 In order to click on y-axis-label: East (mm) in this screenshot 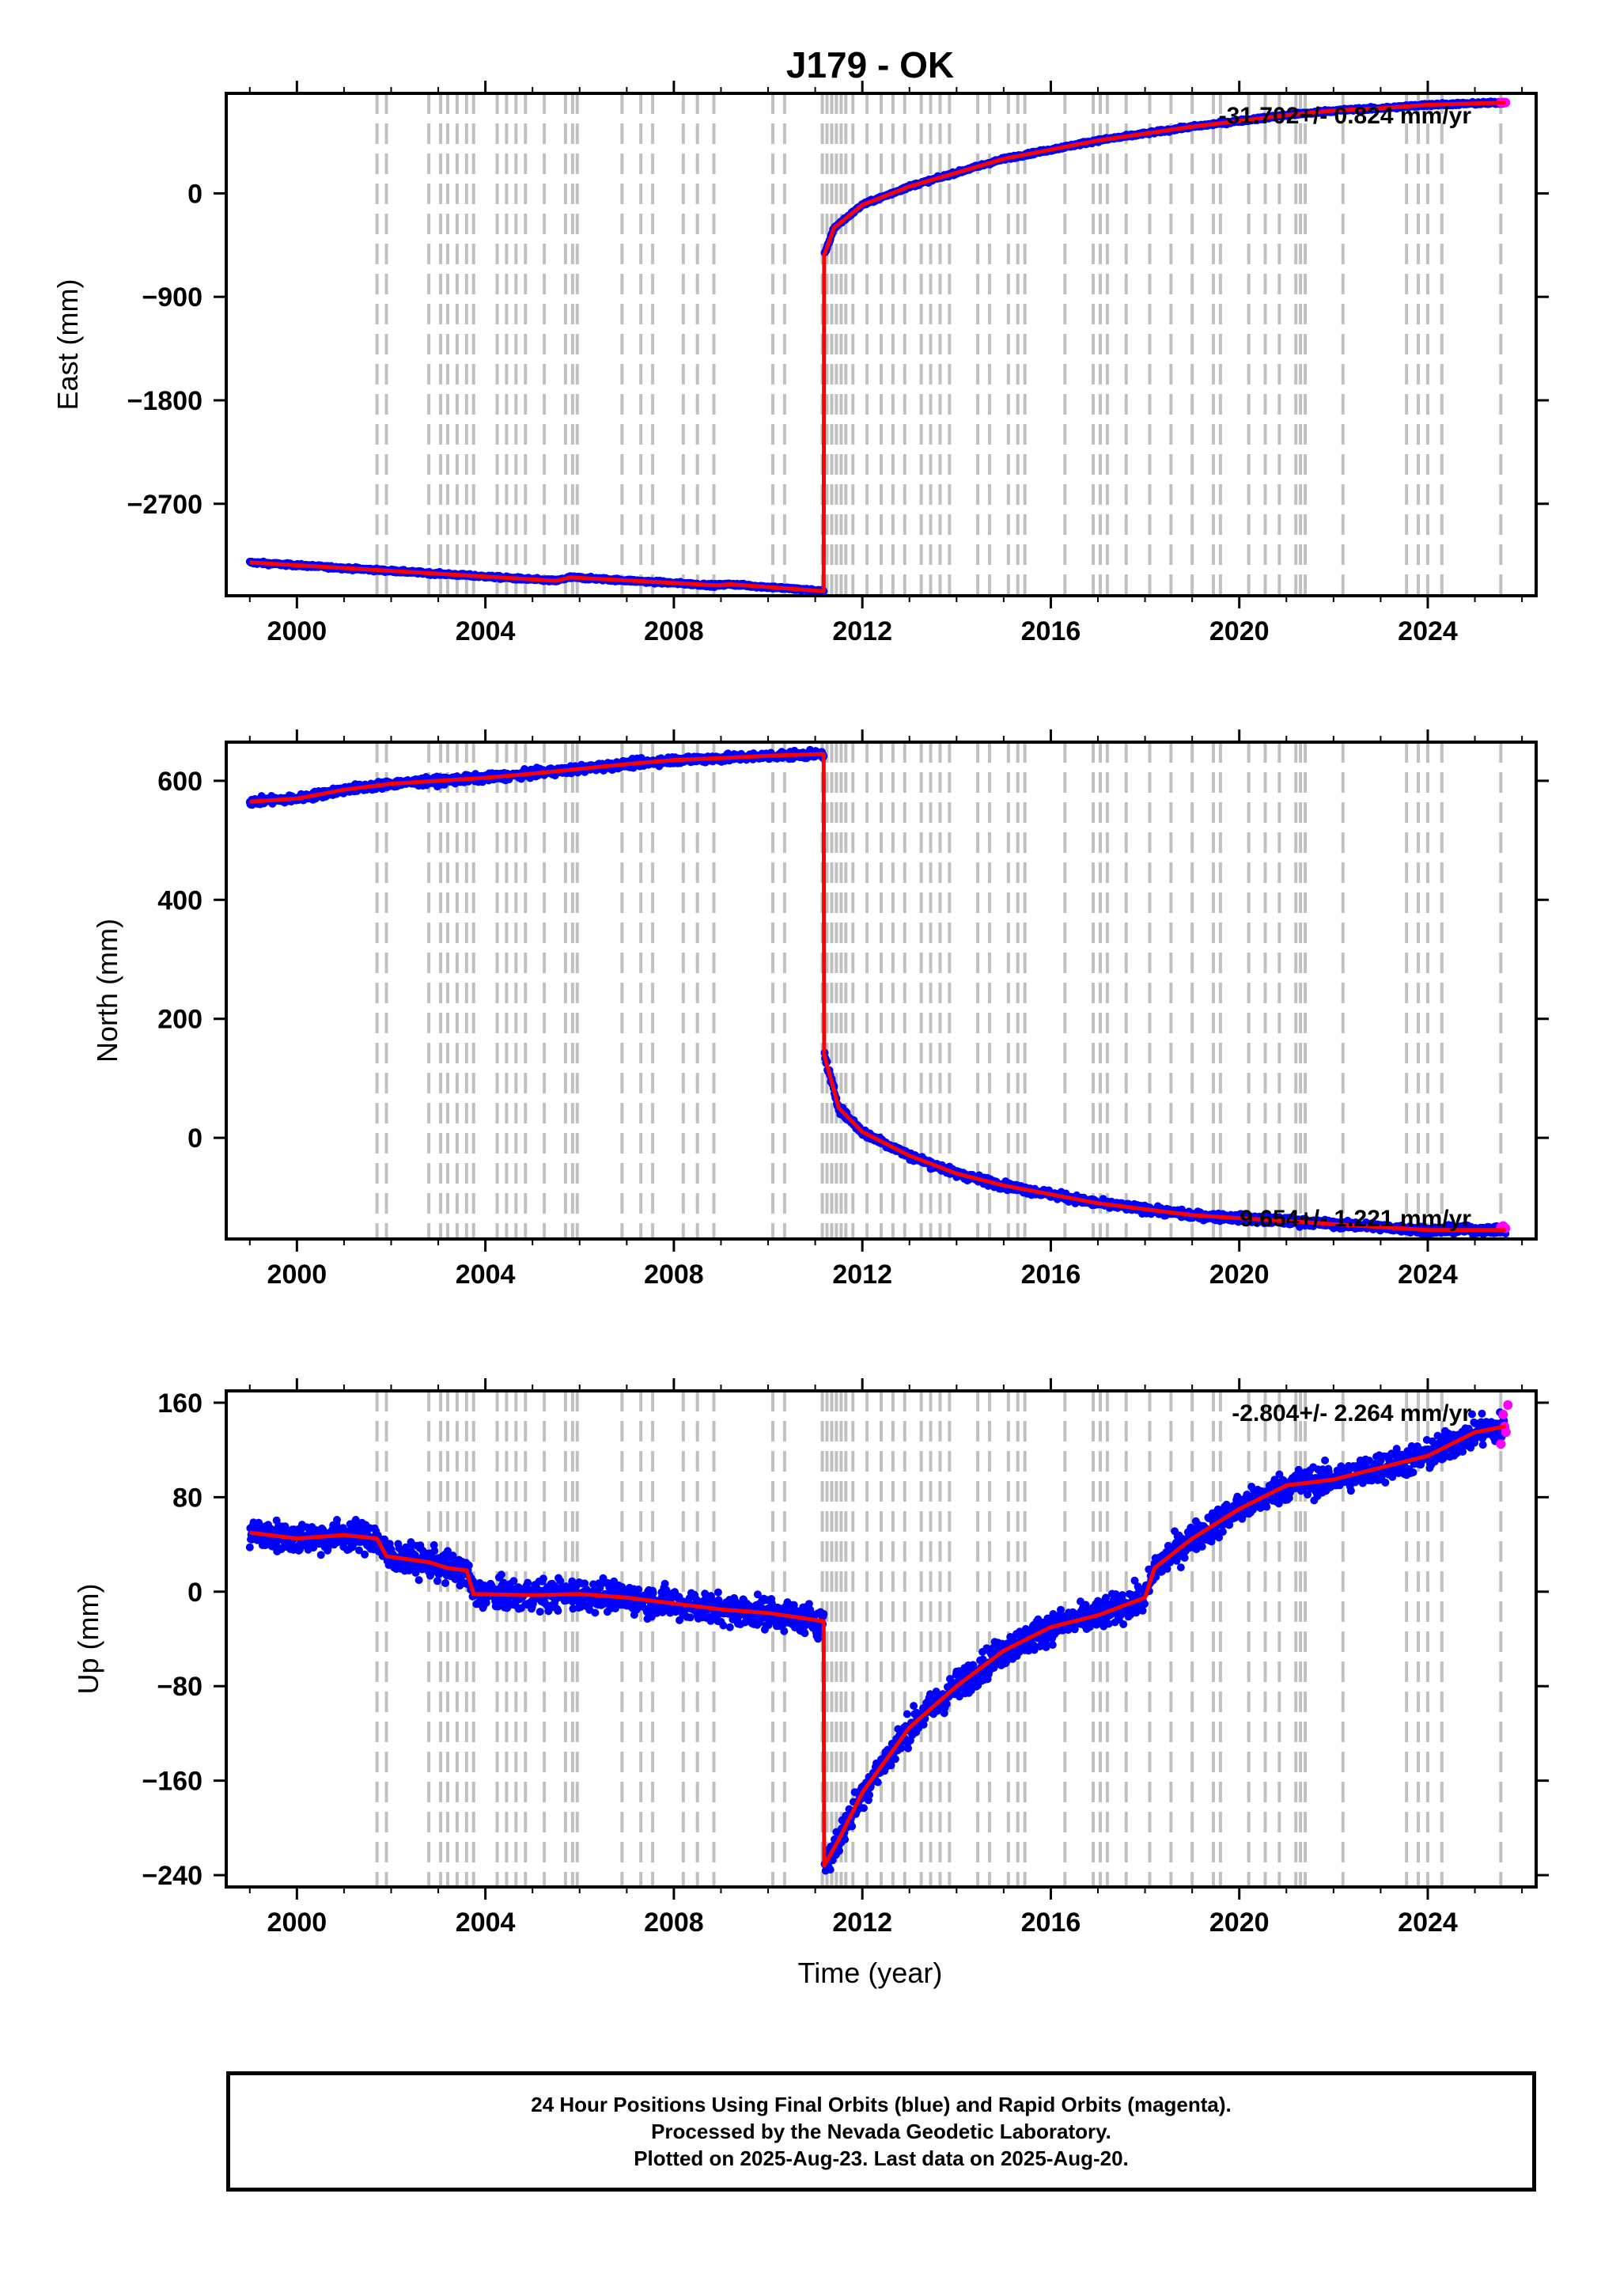, I will do `click(67, 345)`.